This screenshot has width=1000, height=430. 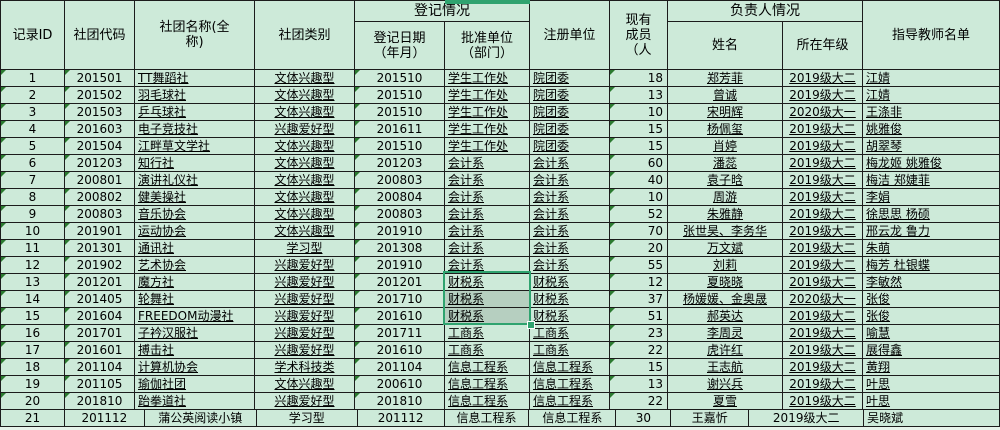 What do you see at coordinates (33, 146) in the screenshot?
I see `cell: 5` at bounding box center [33, 146].